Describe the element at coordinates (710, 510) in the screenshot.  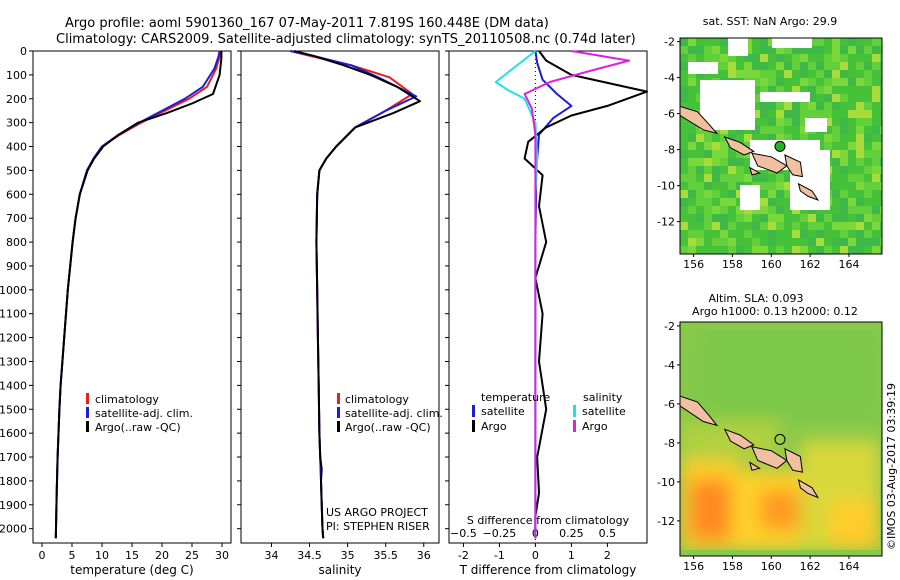
I see `sla-patch` at that location.